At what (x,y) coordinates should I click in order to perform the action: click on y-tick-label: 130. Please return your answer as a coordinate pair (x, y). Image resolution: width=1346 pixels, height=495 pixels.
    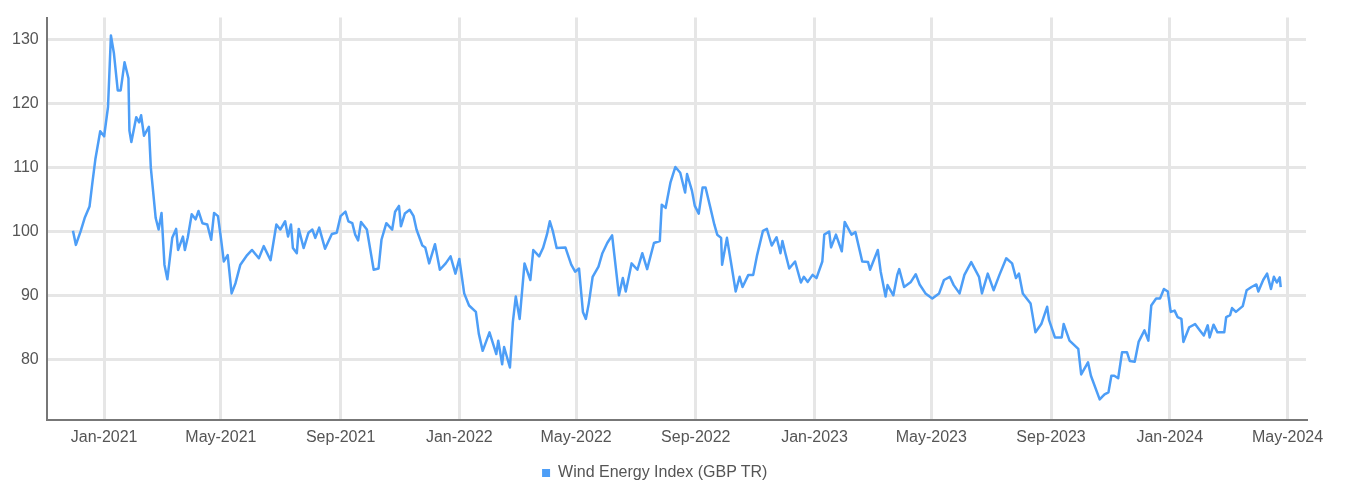
    Looking at the image, I should click on (25, 39).